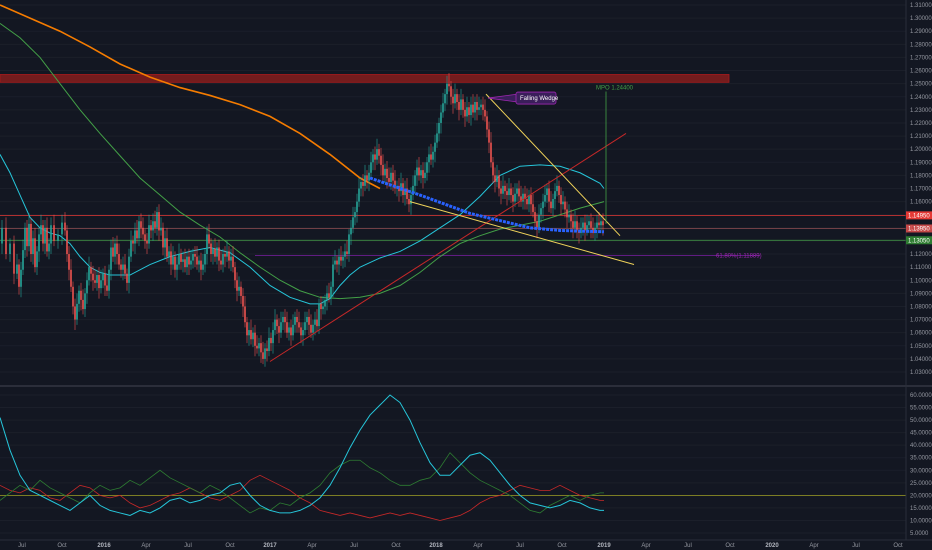  What do you see at coordinates (104, 546) in the screenshot?
I see `time-tick-label: 2016` at bounding box center [104, 546].